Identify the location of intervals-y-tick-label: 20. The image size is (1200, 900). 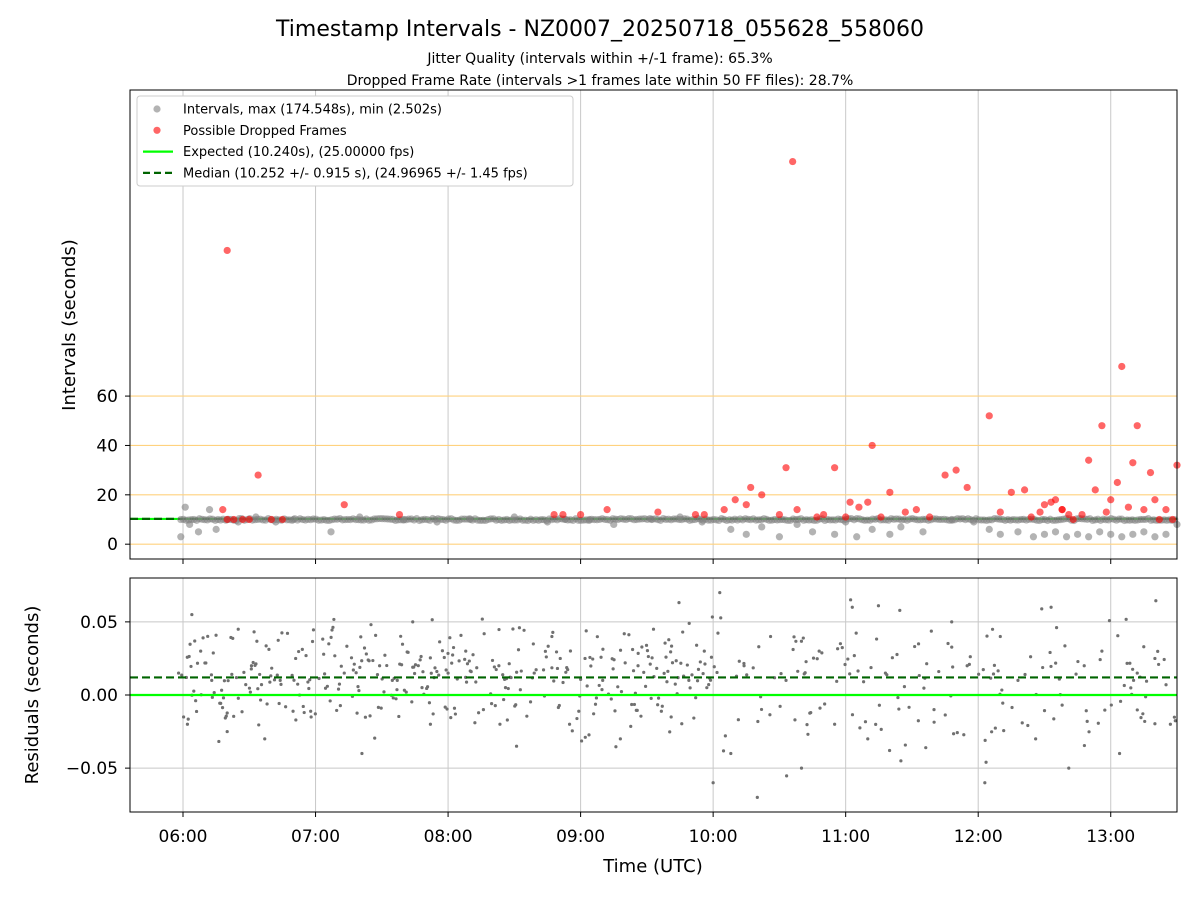
(107, 496).